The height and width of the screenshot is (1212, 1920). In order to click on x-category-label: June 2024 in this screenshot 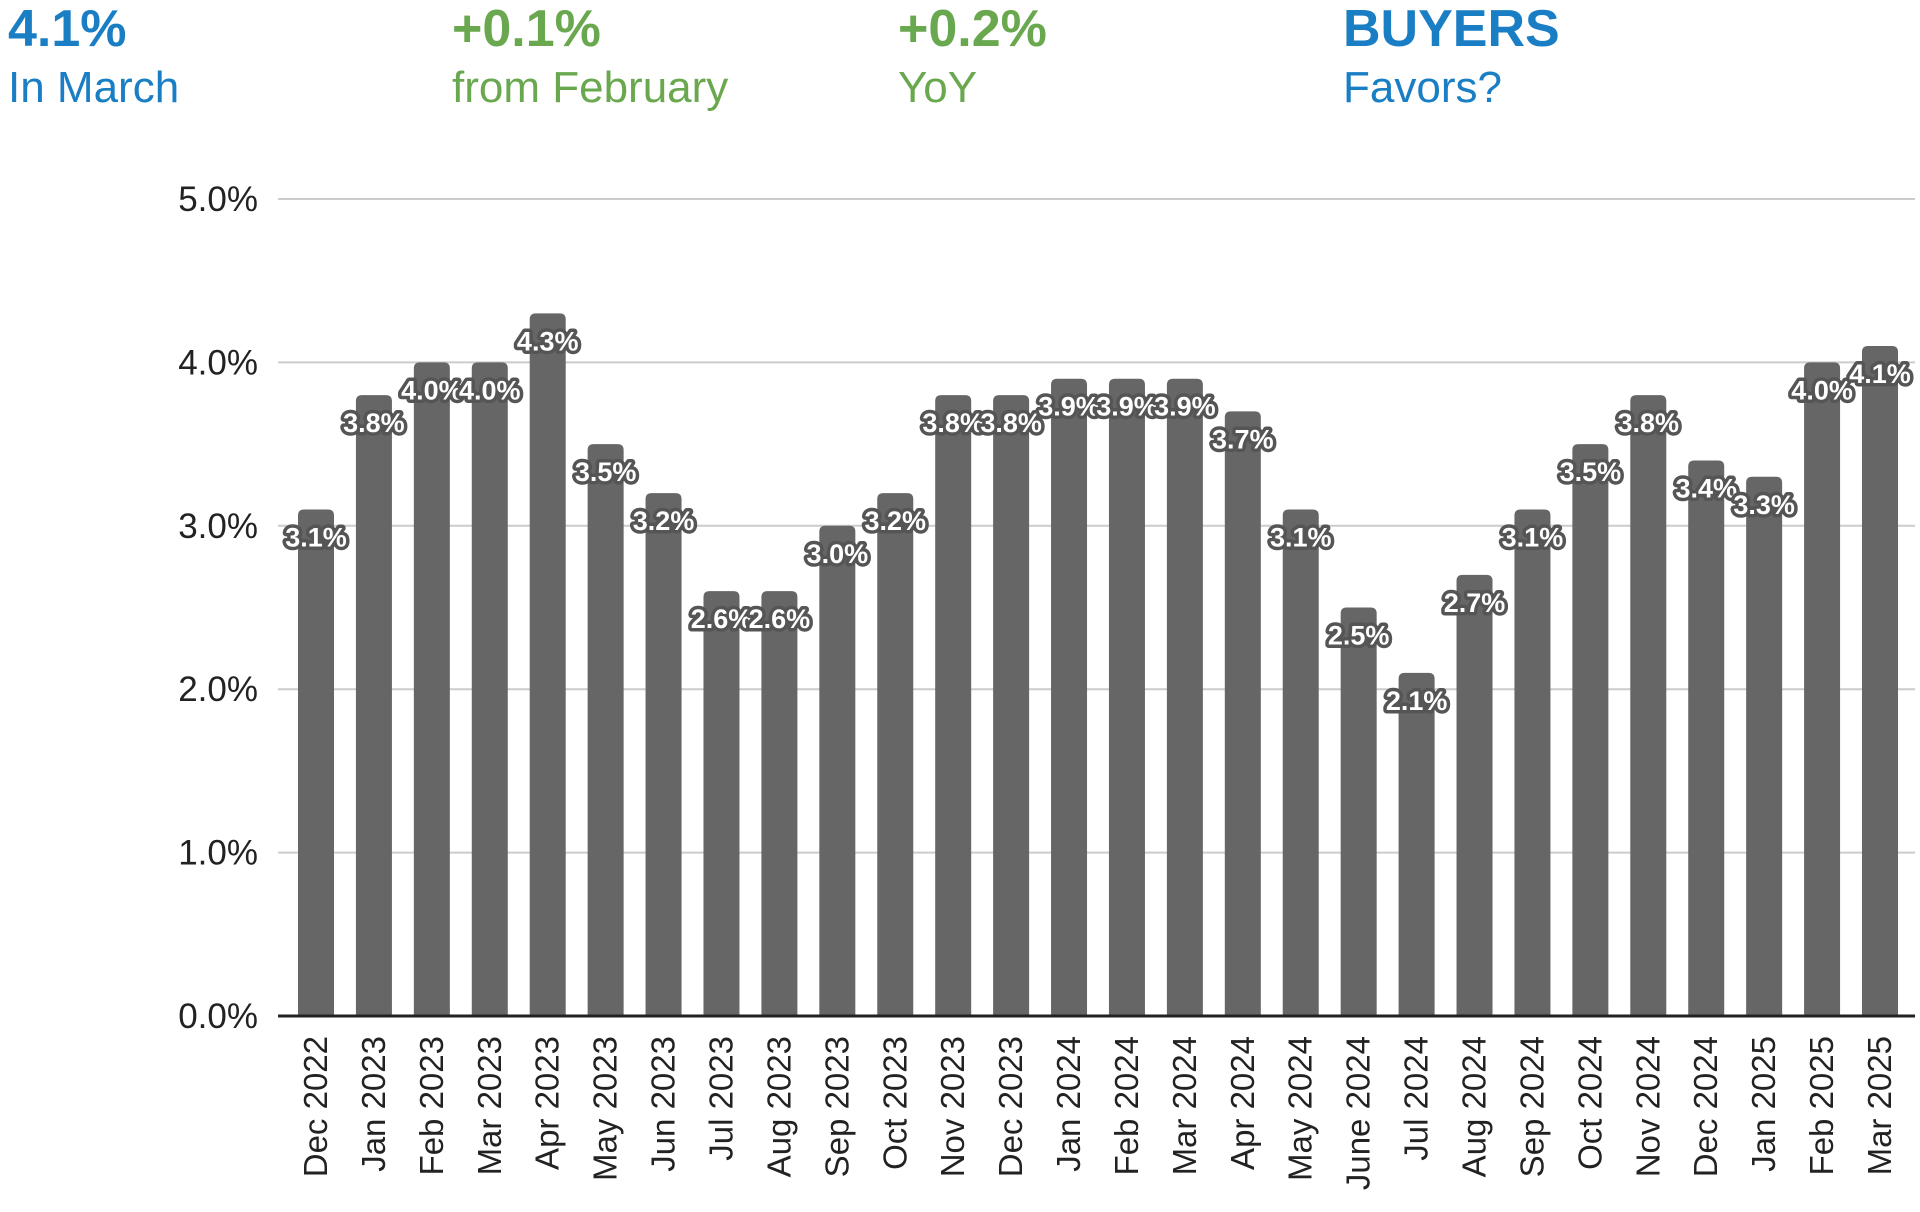, I will do `click(1358, 1113)`.